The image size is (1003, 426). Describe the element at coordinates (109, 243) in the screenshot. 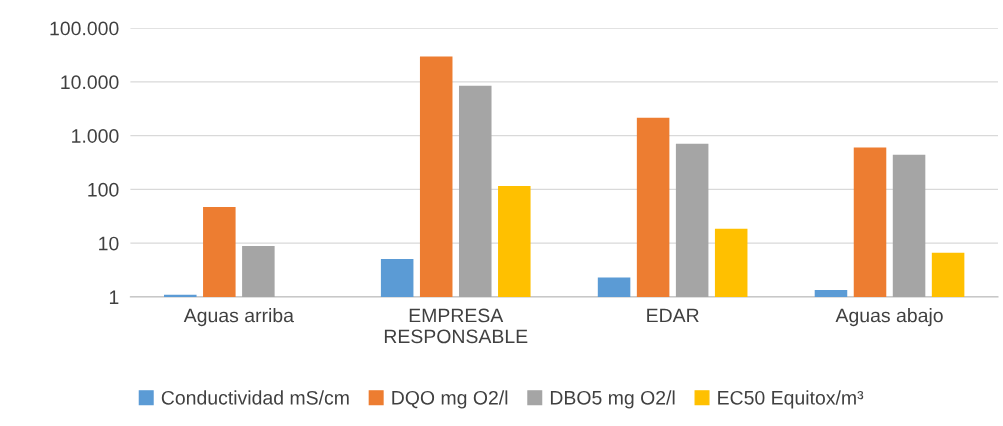

I see `y-tick-label: 10` at that location.